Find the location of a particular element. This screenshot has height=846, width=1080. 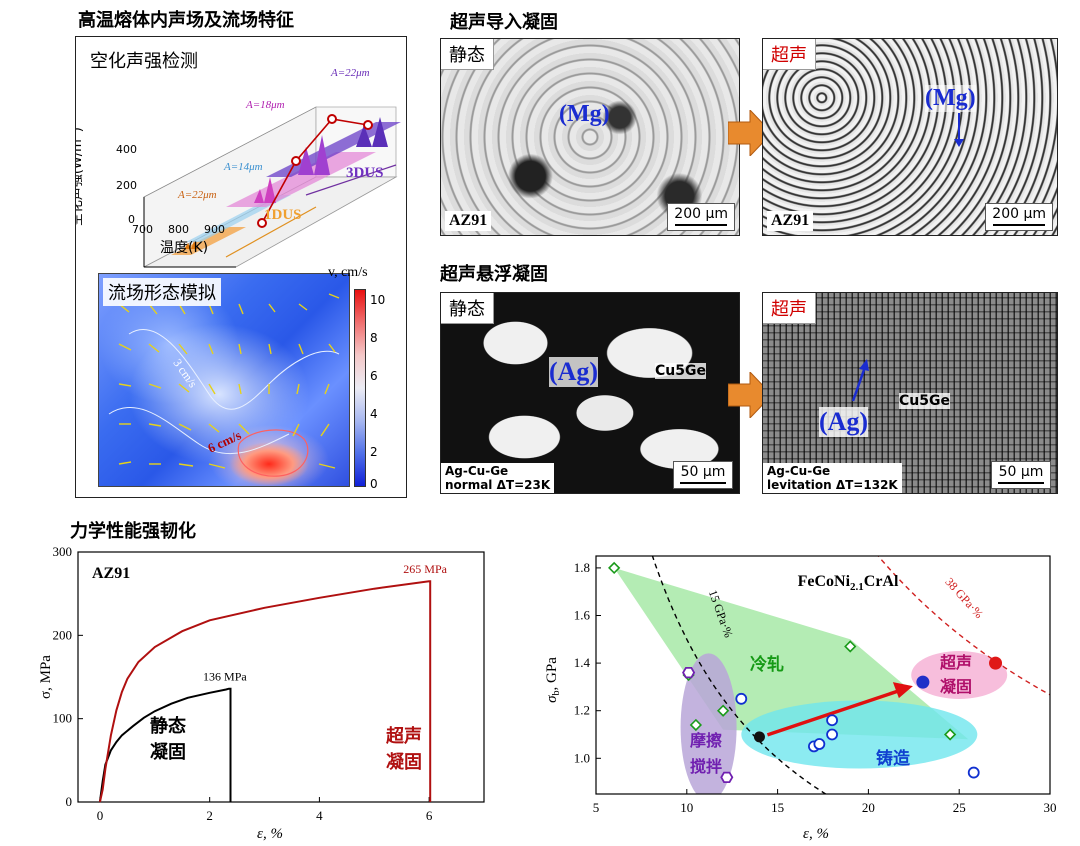

cav-ylabel: 空化声强(W/m2) is located at coordinates (80, 177).